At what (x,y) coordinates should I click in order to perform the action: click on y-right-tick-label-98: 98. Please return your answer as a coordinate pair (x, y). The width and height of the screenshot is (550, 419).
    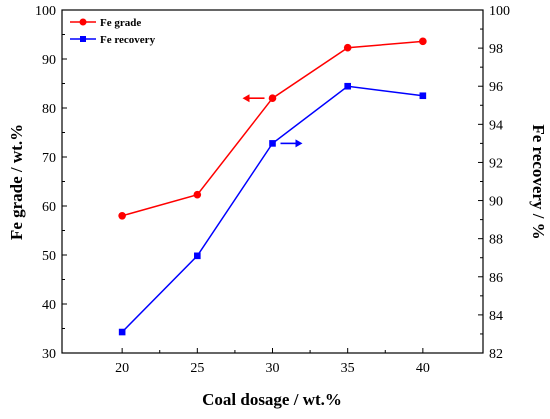
    Looking at the image, I should click on (496, 49).